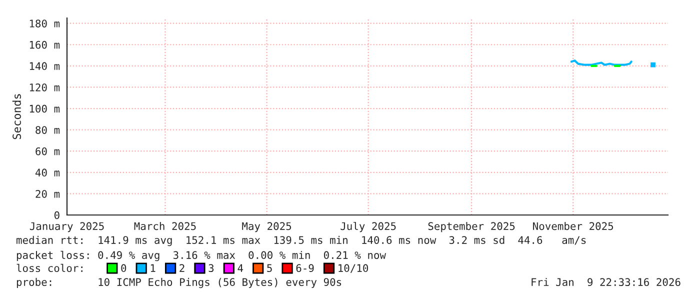  What do you see at coordinates (48, 130) in the screenshot?
I see `y-tick-label: 80 m` at bounding box center [48, 130].